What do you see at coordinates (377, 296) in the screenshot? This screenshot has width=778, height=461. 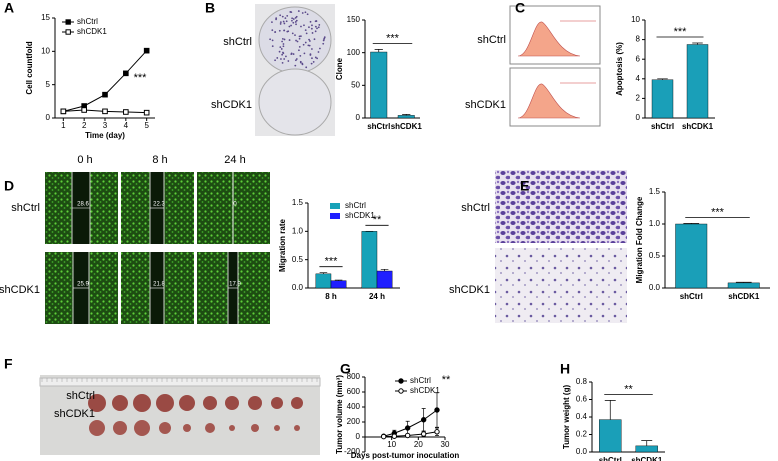 I see `x-tick-label: 24 h` at bounding box center [377, 296].